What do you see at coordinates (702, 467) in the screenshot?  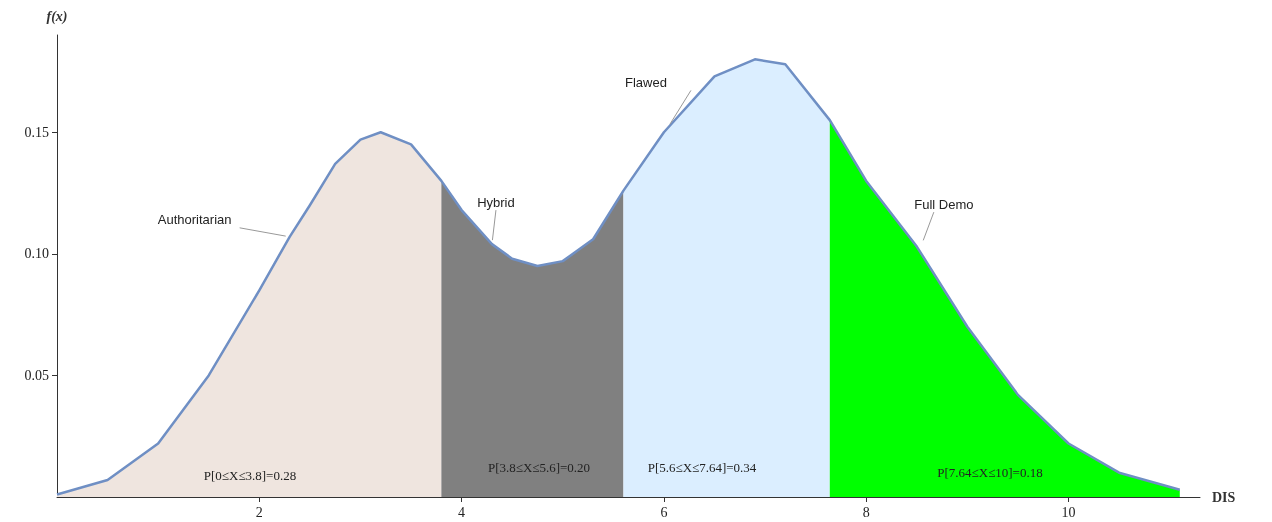 I see `annotation: P[5.6≤X≤7.64]=0.34` at bounding box center [702, 467].